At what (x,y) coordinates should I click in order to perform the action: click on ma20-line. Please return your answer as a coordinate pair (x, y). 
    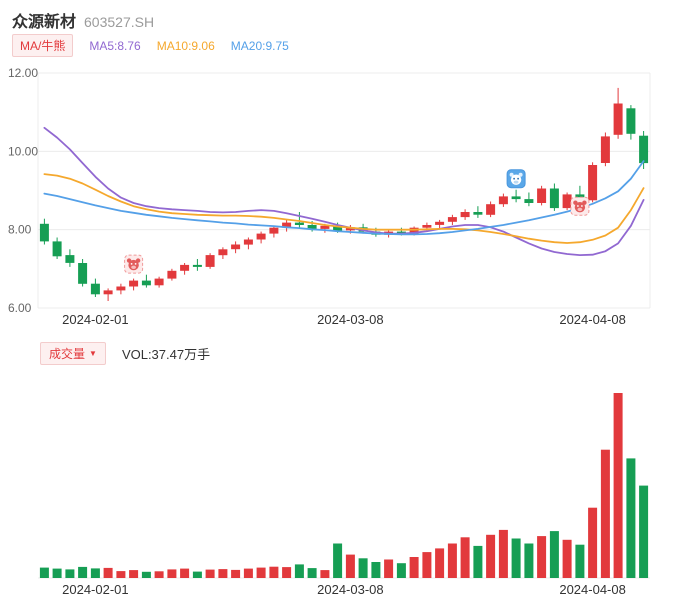
    Looking at the image, I should click on (344, 198).